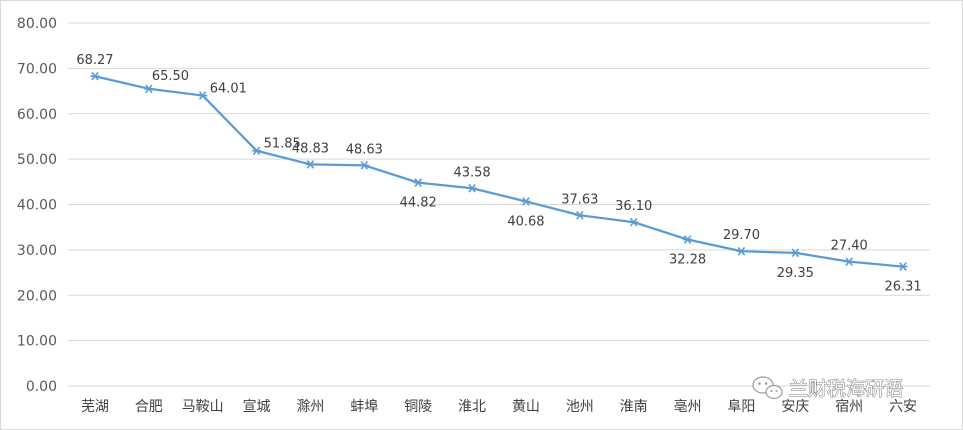 The width and height of the screenshot is (963, 430). I want to click on wechat-icon, so click(767, 388).